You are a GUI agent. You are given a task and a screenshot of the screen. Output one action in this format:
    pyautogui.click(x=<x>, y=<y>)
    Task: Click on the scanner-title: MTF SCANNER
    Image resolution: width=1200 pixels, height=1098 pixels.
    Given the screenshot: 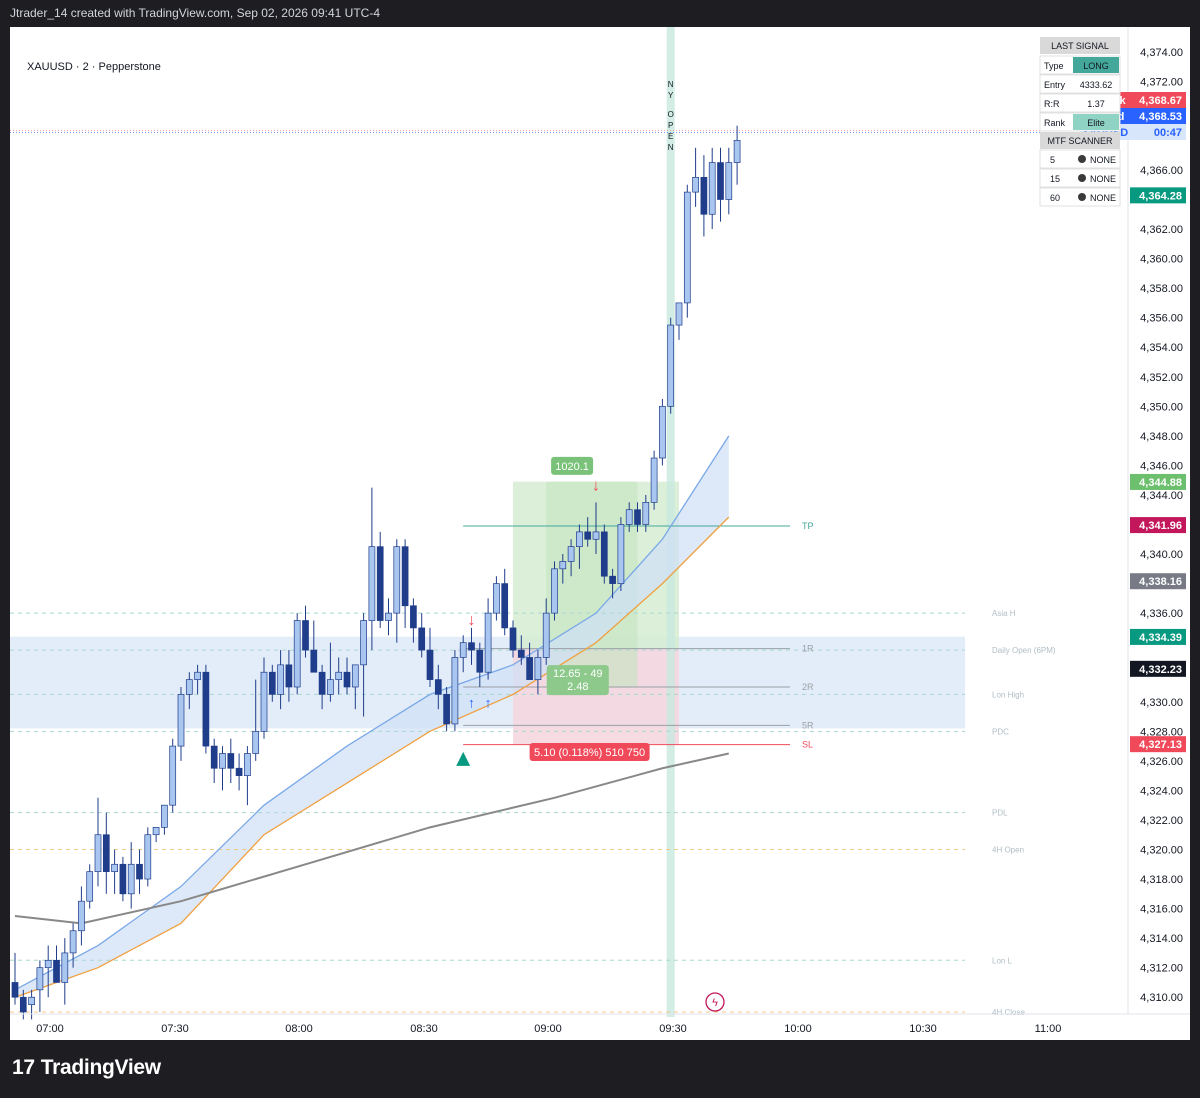 What is the action you would take?
    pyautogui.click(x=1081, y=141)
    